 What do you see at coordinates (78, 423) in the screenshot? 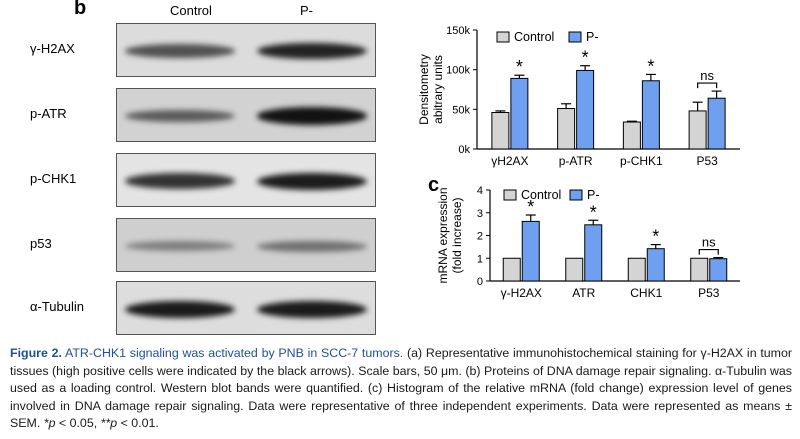
I see `caption-p1-value: < 0.05,` at bounding box center [78, 423].